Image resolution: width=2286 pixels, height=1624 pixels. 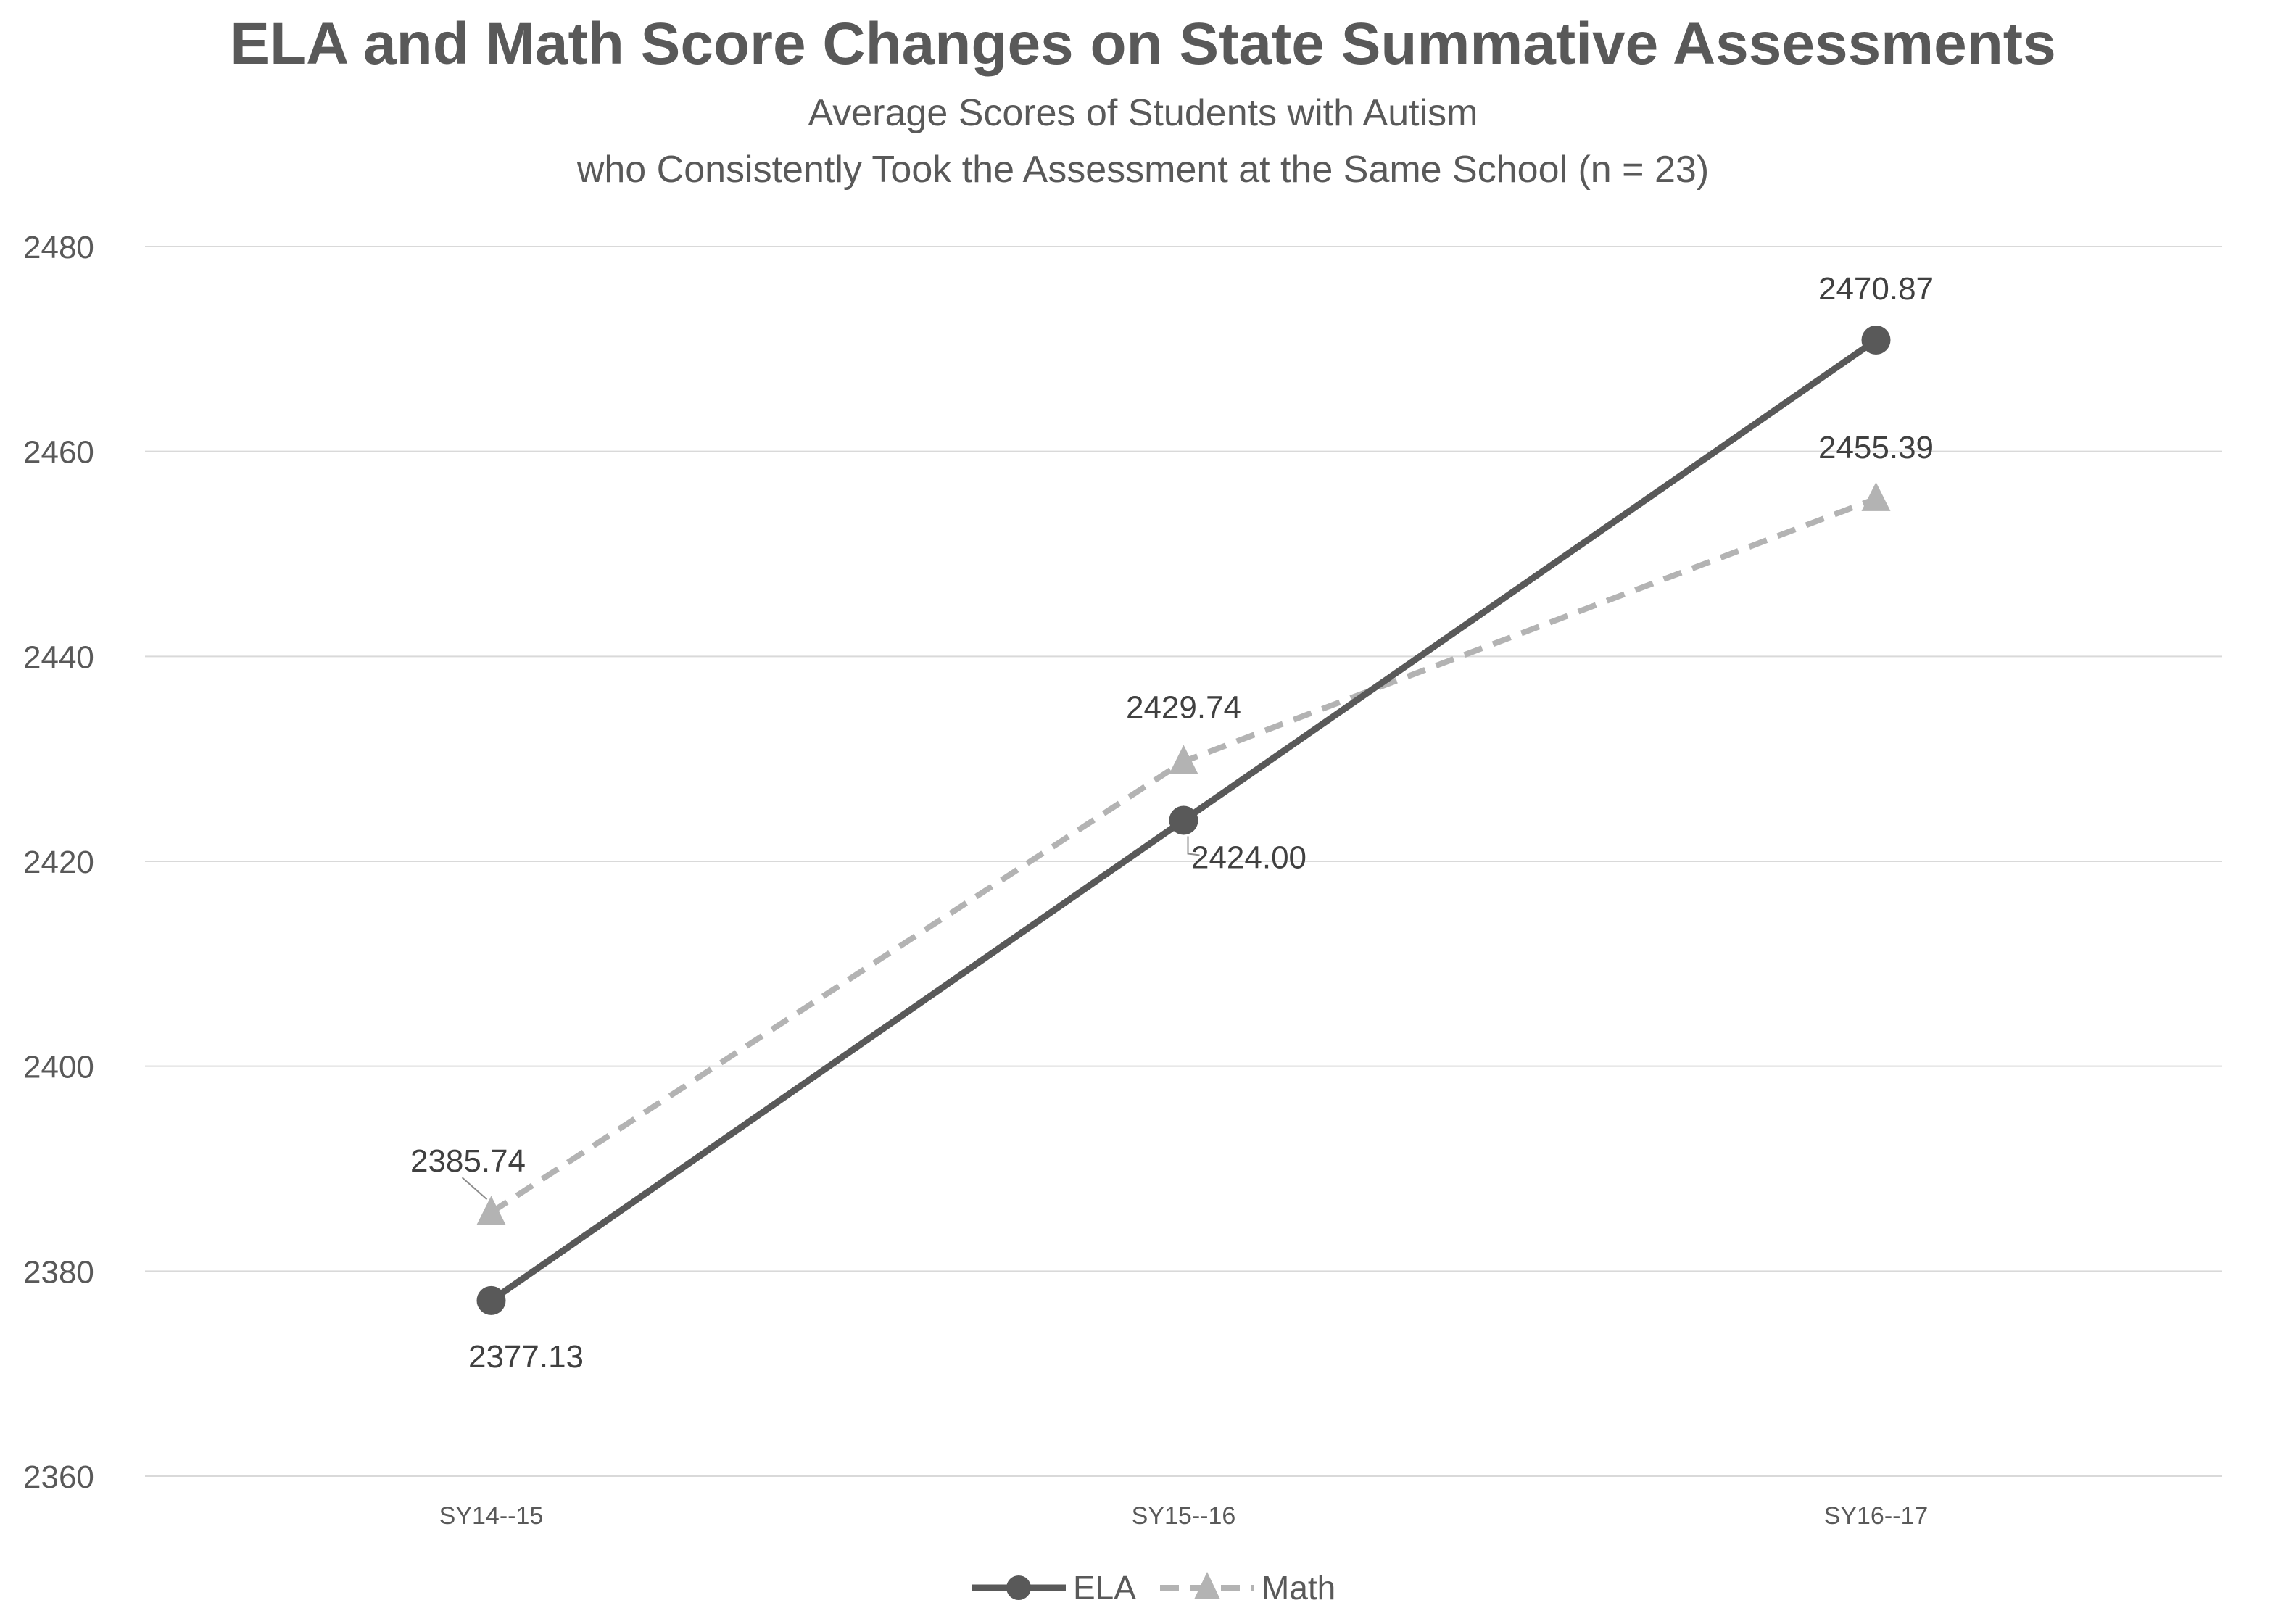 I want to click on ela-data-label: 2377.13, so click(x=526, y=1357).